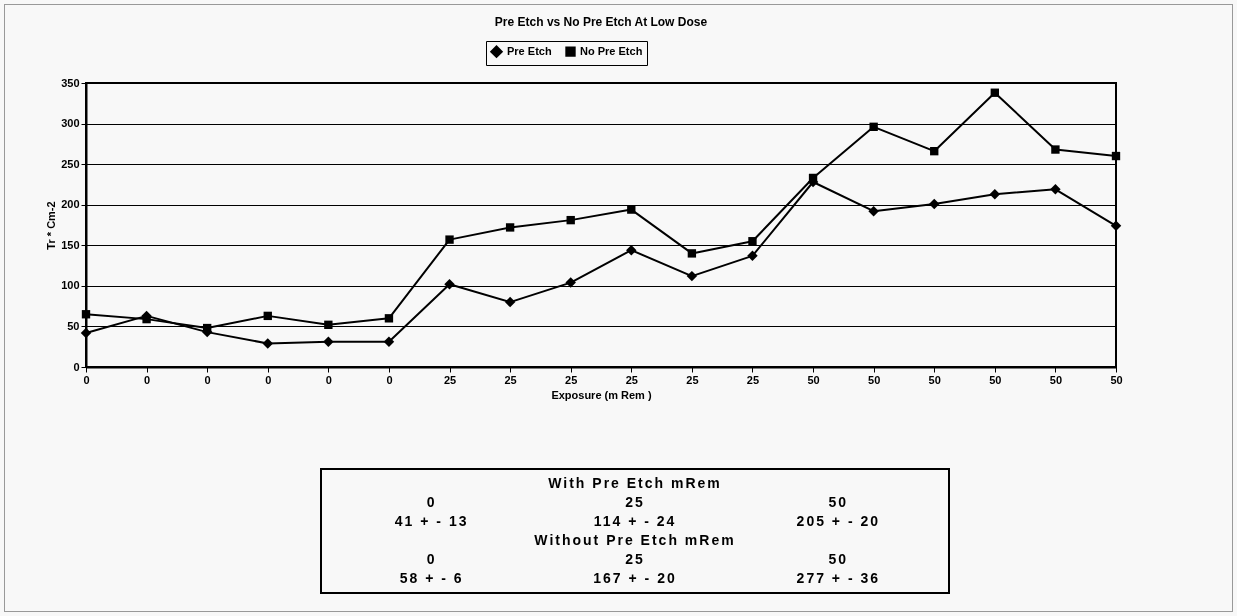 The width and height of the screenshot is (1237, 616). I want to click on y-tick-label: 300, so click(70, 123).